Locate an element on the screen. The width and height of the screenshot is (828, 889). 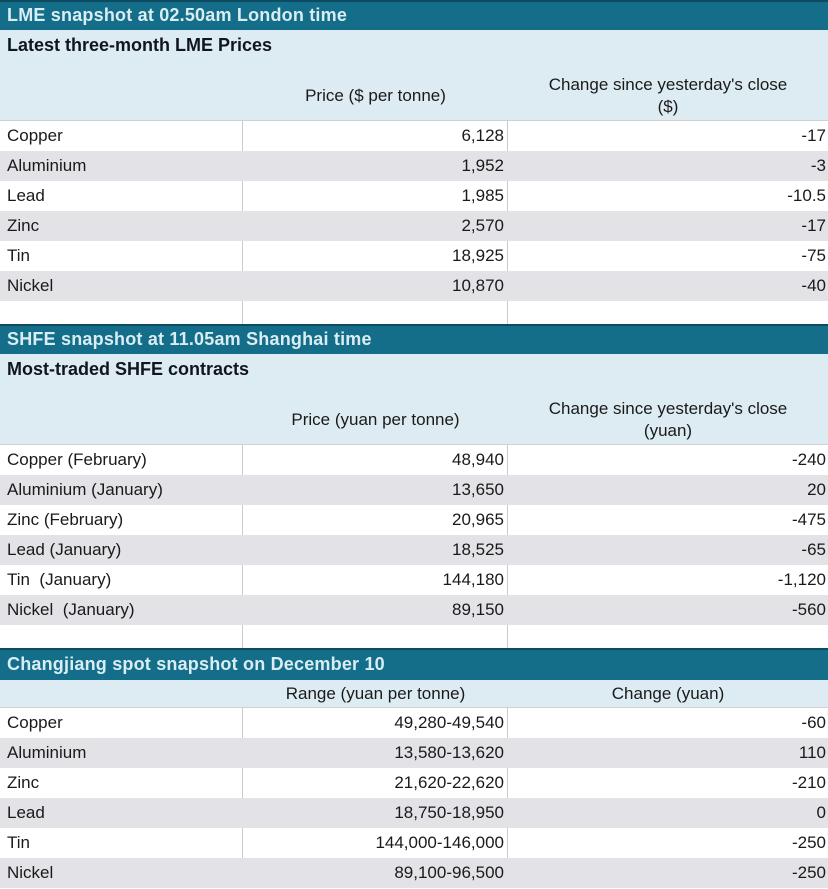
price-cell: 89,150 is located at coordinates (375, 610).